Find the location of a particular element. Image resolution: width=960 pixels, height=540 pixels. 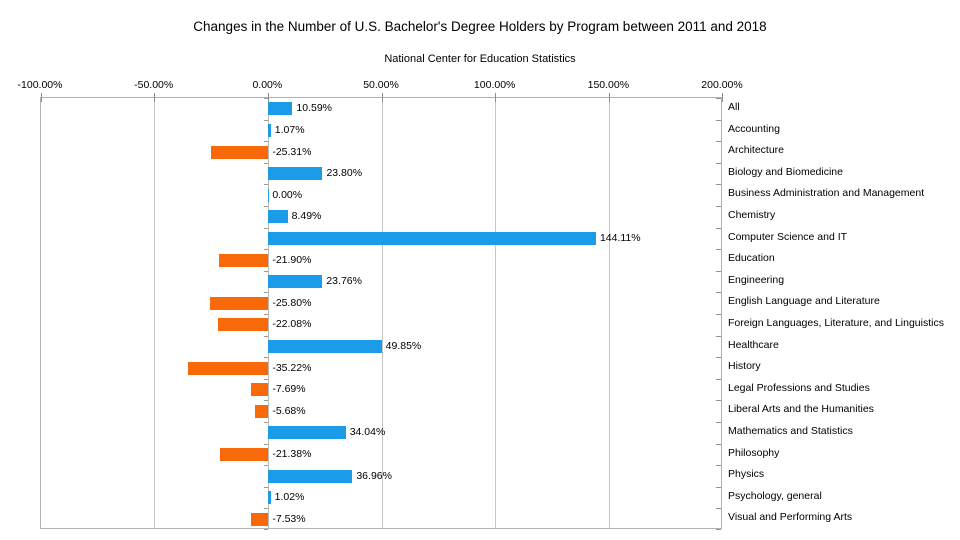

value-label: -22.08% is located at coordinates (292, 324).